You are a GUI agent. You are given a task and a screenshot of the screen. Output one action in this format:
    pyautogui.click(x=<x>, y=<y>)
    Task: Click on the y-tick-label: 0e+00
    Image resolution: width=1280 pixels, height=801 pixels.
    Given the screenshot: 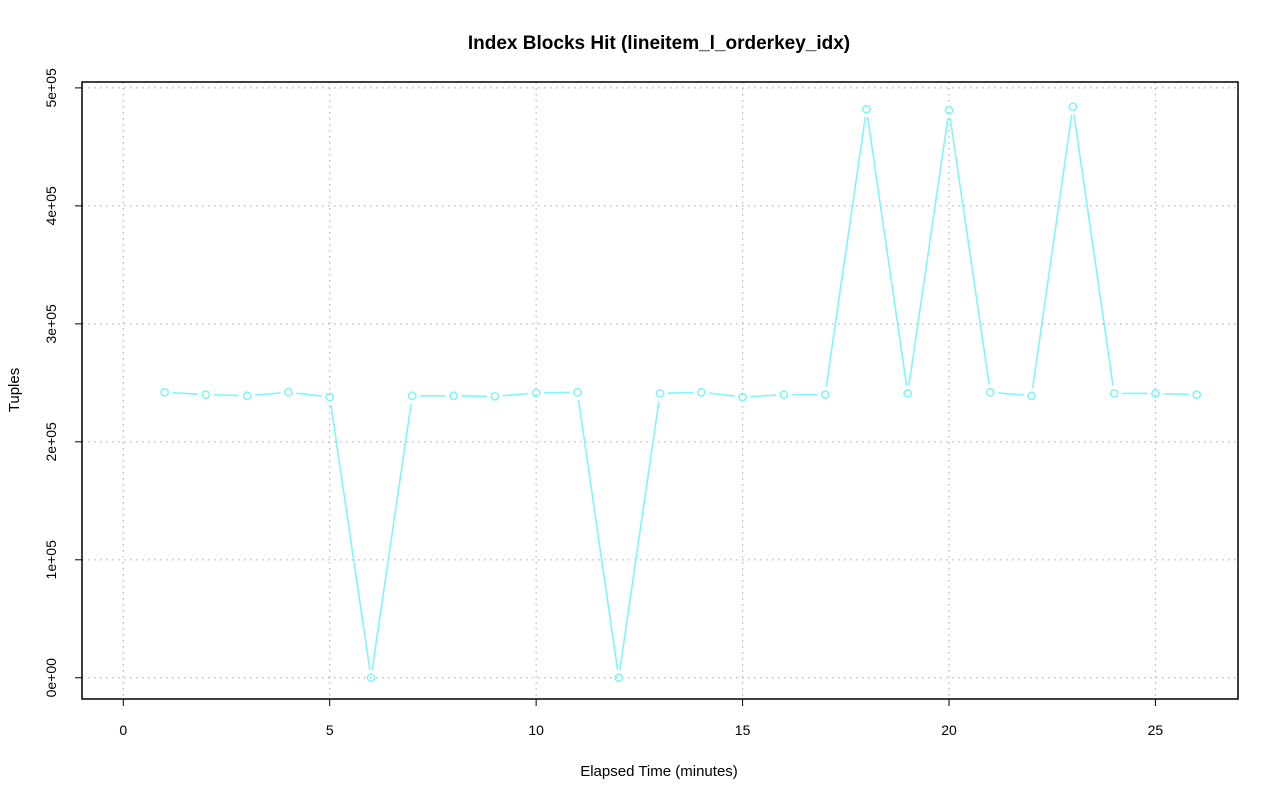 What is the action you would take?
    pyautogui.click(x=51, y=678)
    